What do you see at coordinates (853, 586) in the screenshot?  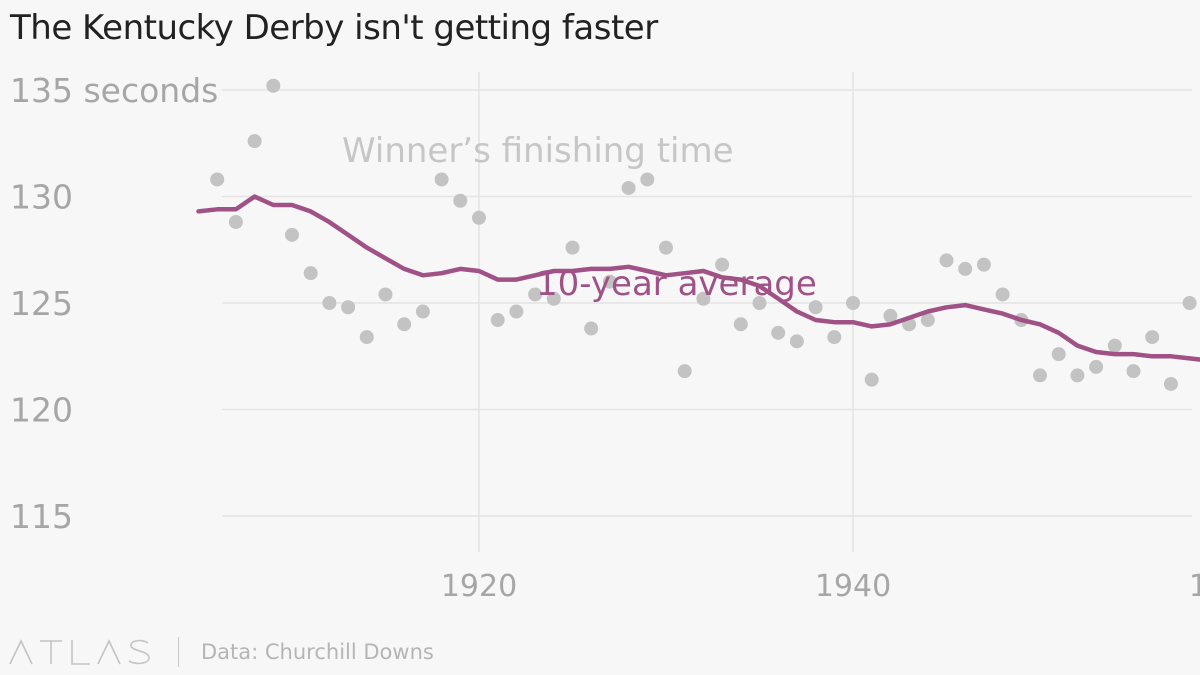 I see `x-tick-label: 1940` at bounding box center [853, 586].